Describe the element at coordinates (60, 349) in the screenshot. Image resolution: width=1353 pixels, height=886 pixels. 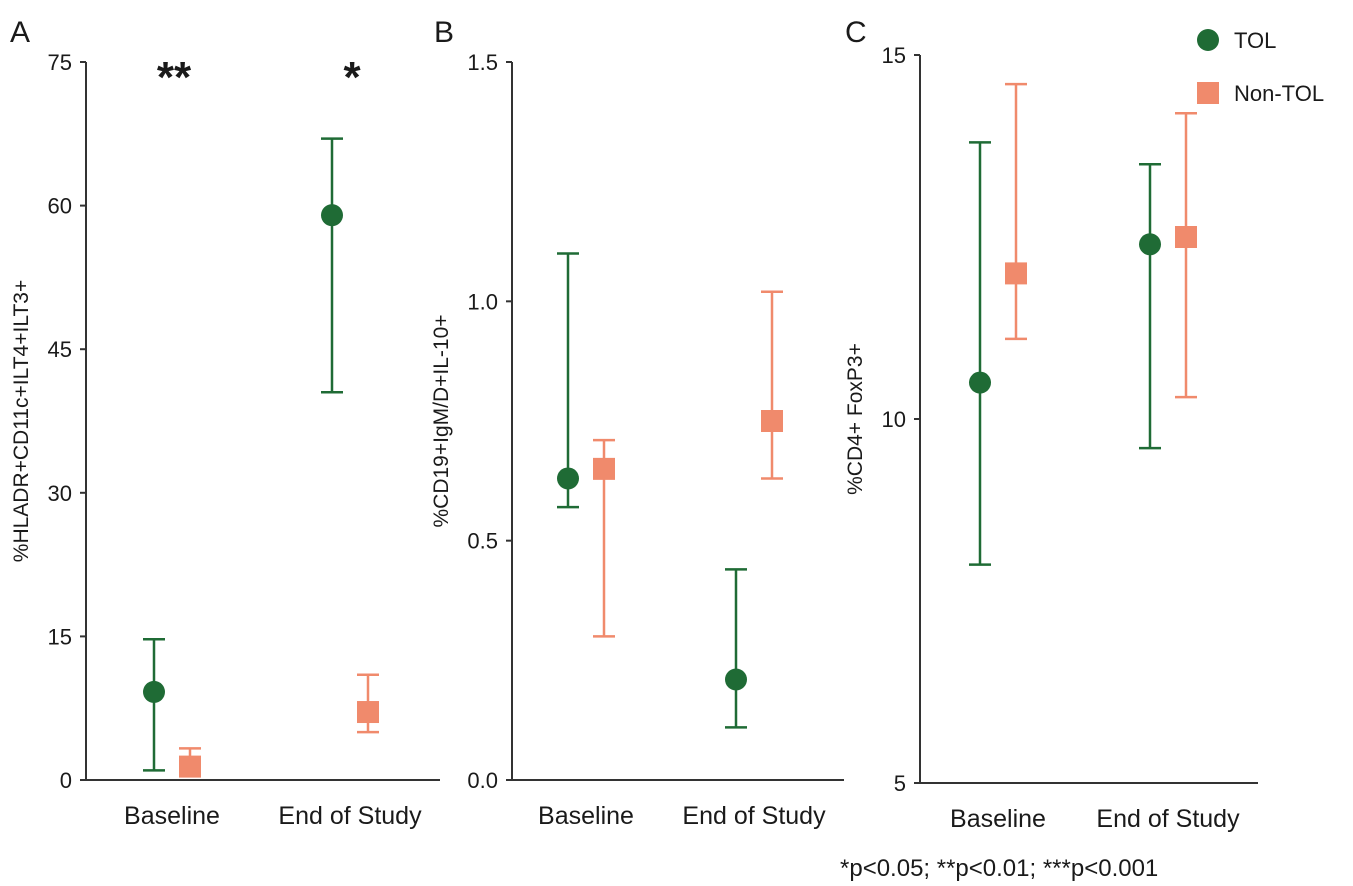
I see `y-tick-label-a: 45` at that location.